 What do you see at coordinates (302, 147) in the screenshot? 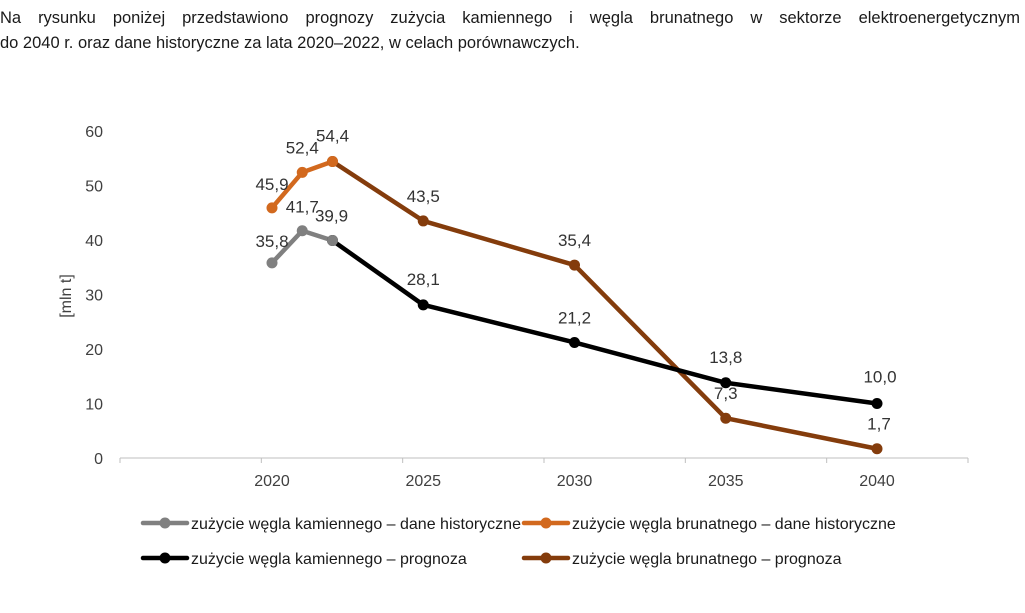
I see `data-label: 52,4` at bounding box center [302, 147].